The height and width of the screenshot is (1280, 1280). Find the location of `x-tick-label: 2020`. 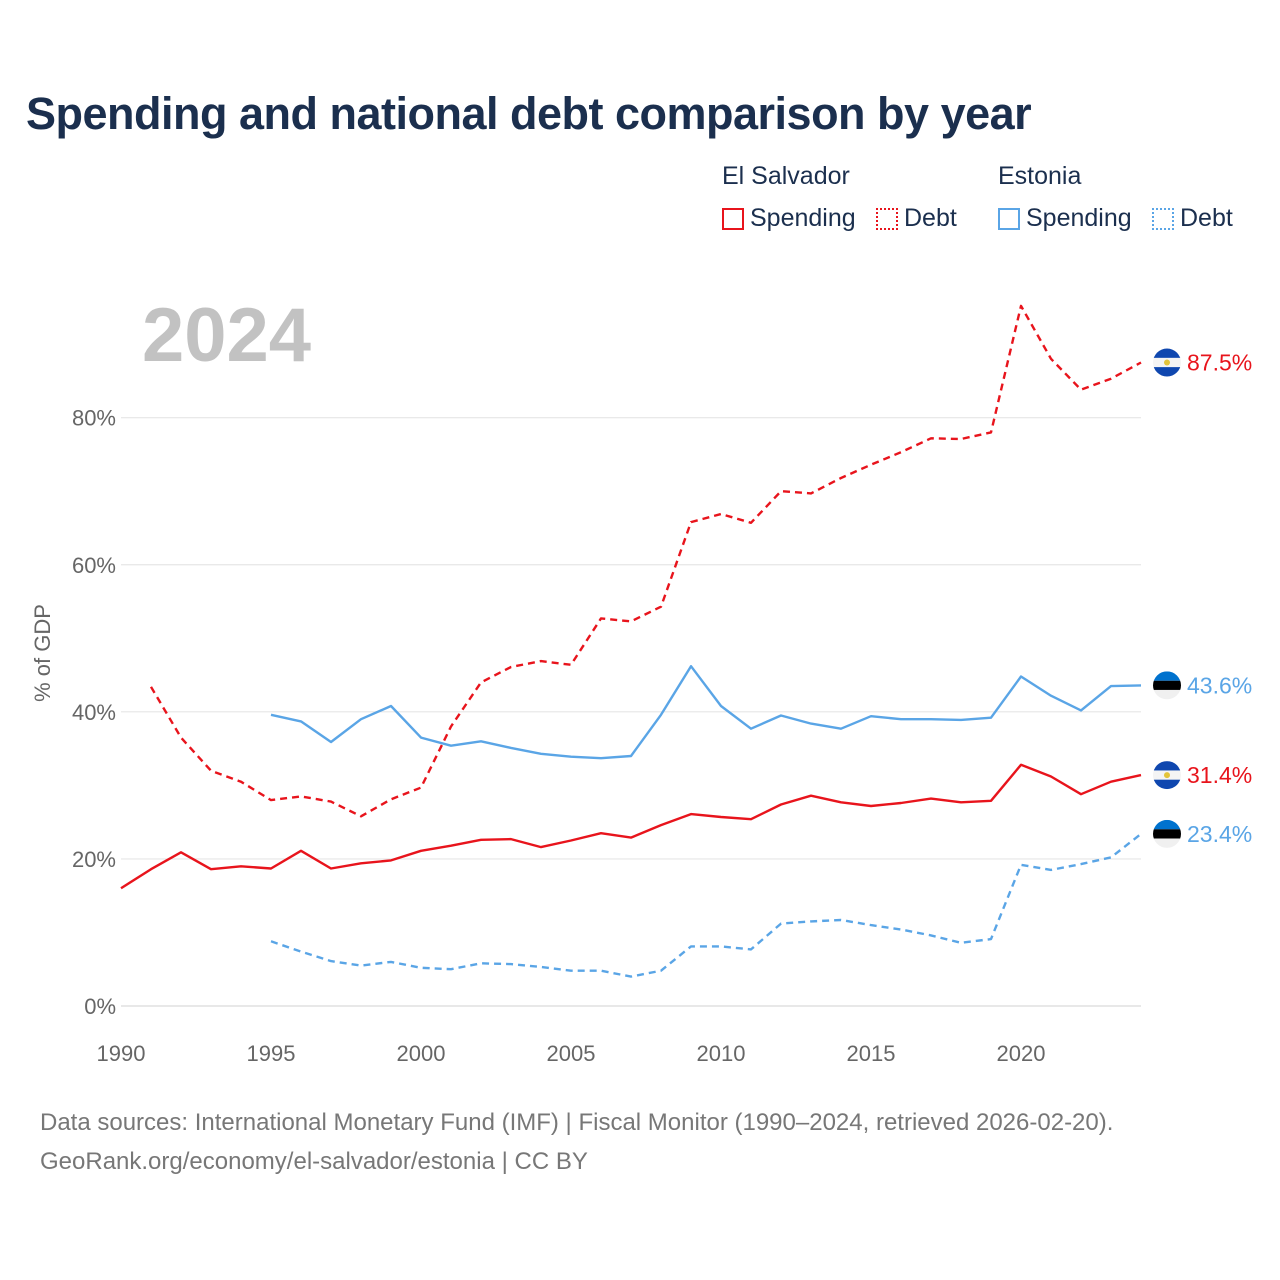

x-tick-label: 2020 is located at coordinates (1021, 1053).